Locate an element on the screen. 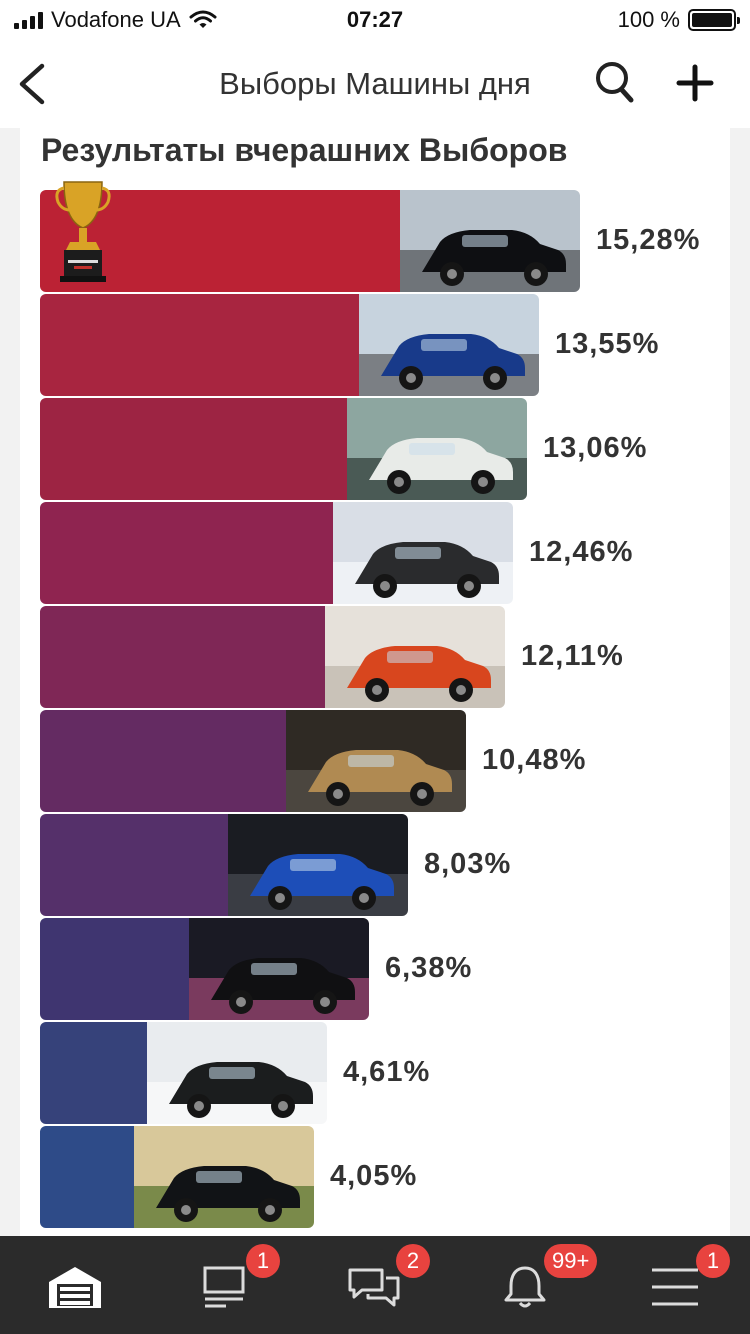  page-title: Выборы Машины дня is located at coordinates (375, 83).